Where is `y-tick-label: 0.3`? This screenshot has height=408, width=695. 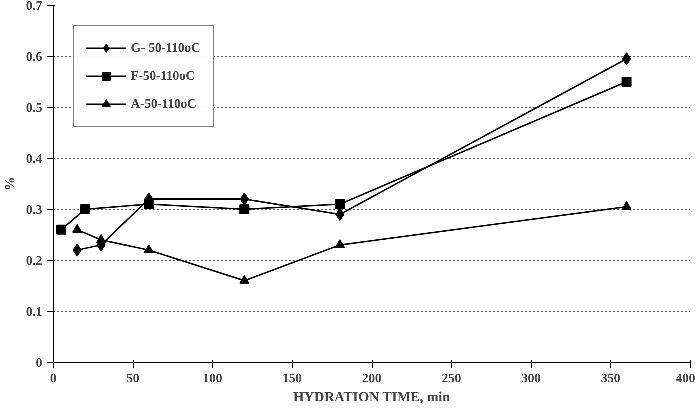 y-tick-label: 0.3 is located at coordinates (34, 209).